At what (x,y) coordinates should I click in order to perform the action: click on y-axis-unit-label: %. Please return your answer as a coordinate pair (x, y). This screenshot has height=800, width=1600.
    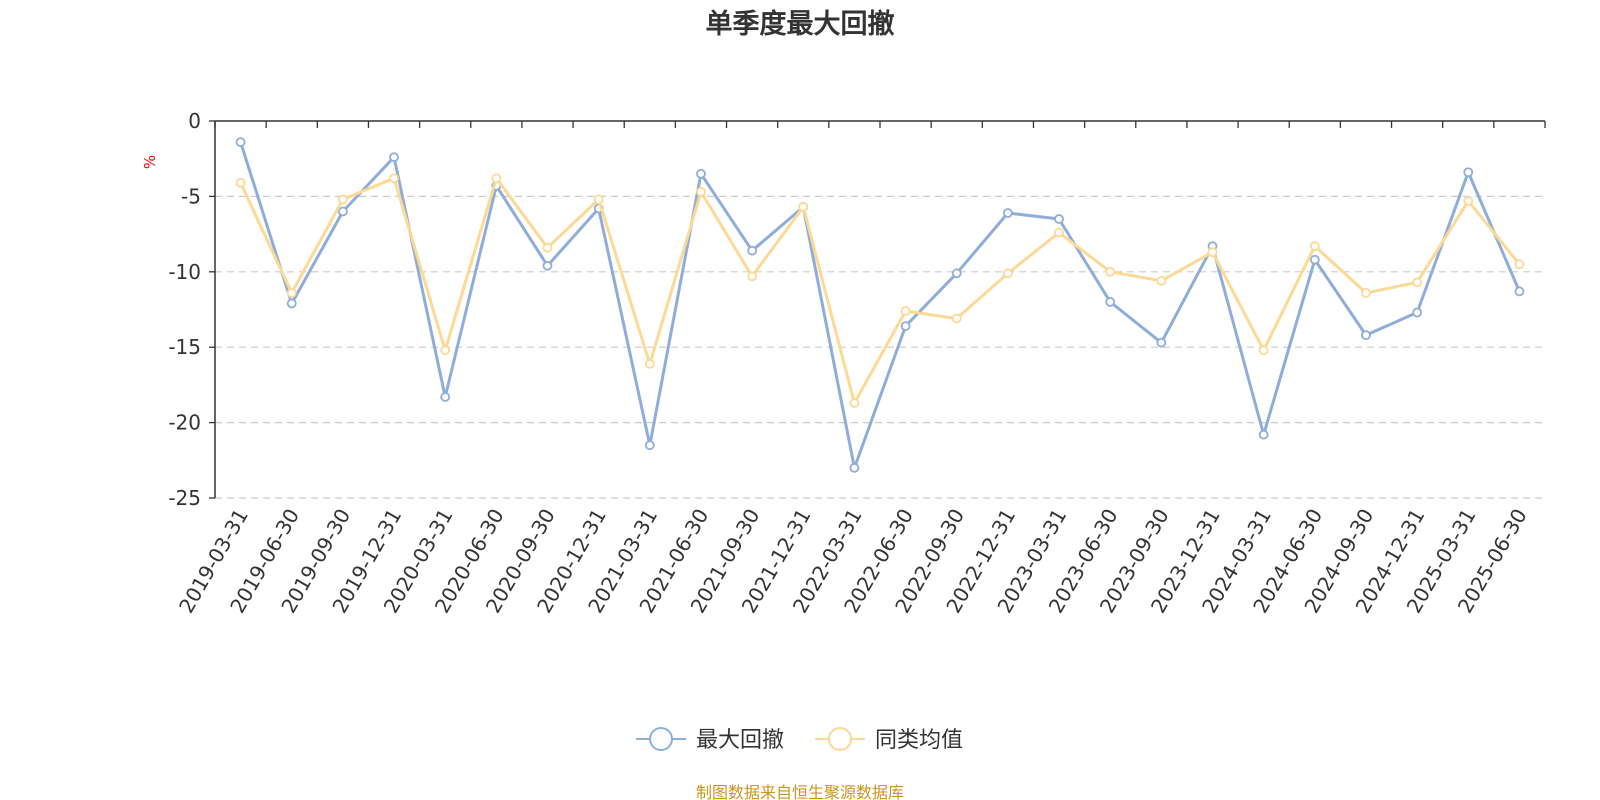
    Looking at the image, I should click on (150, 162).